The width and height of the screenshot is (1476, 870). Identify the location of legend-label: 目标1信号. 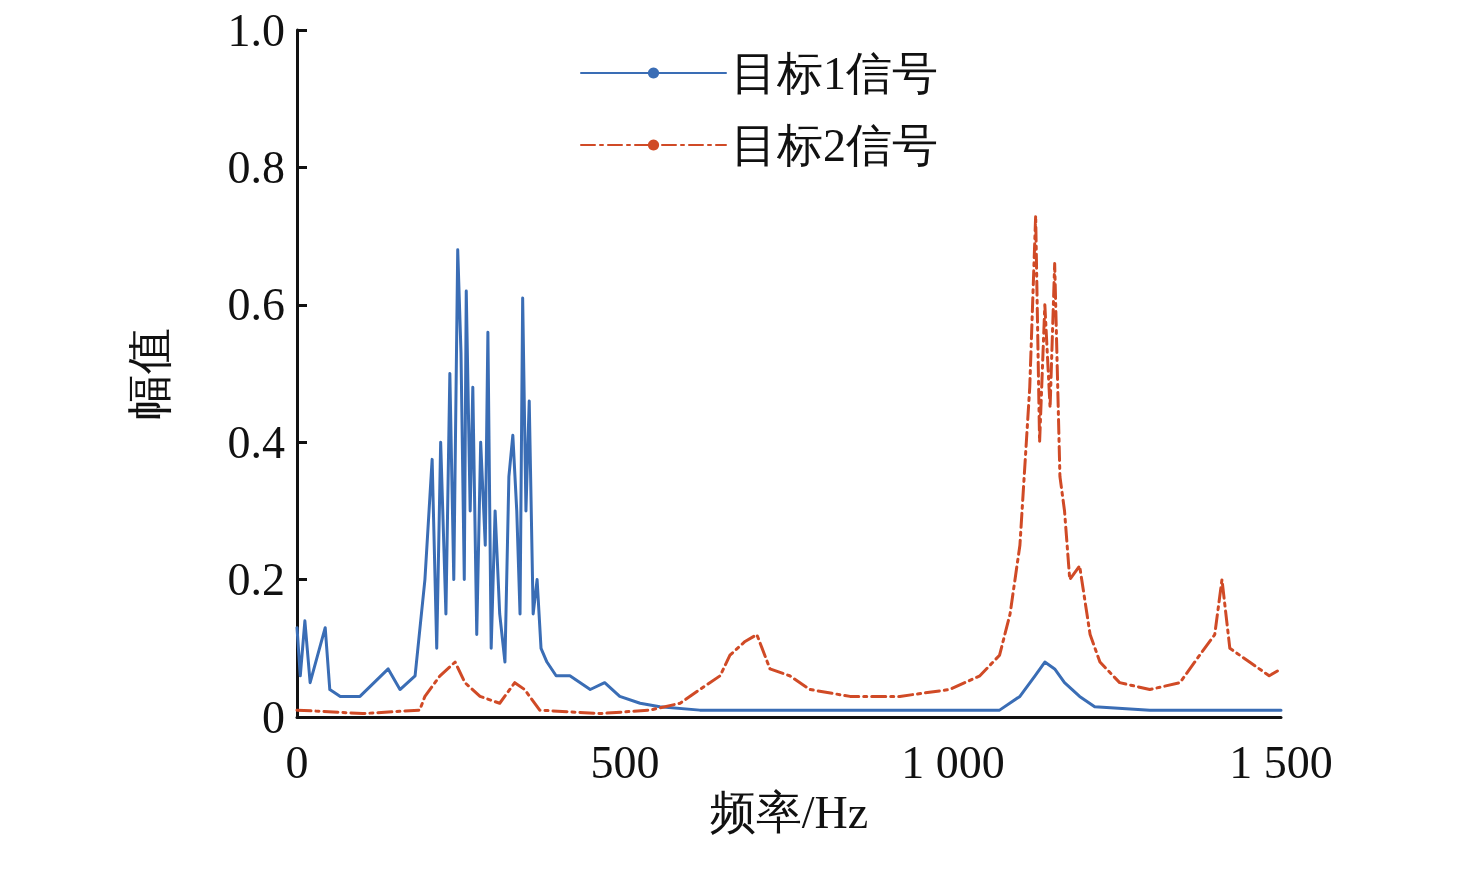
(834, 73).